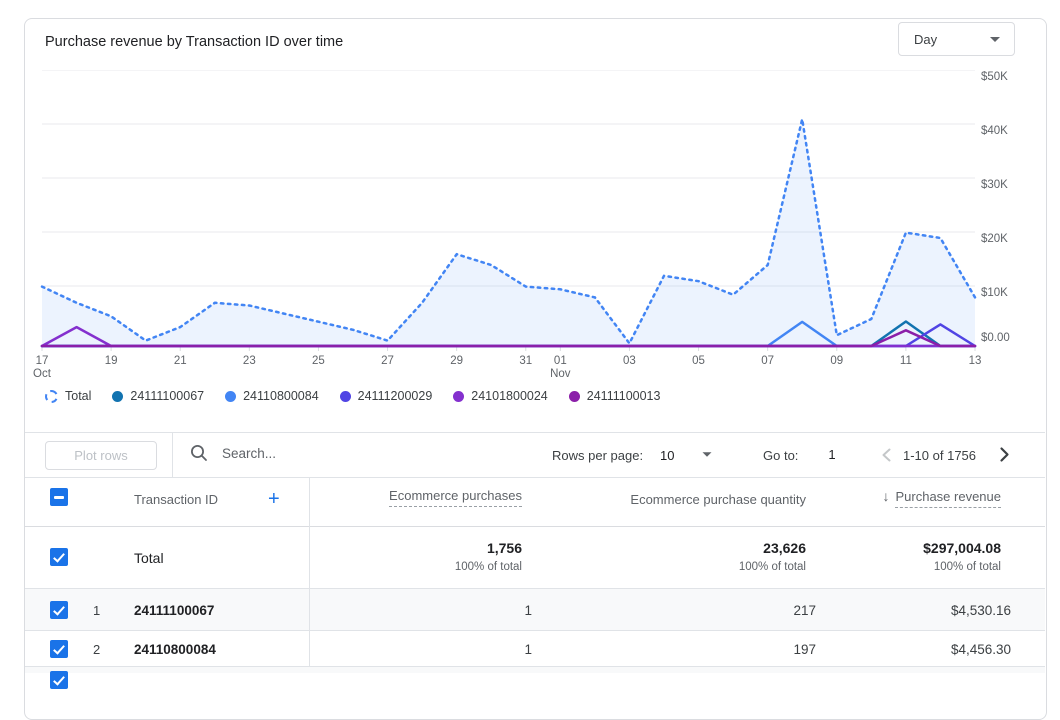 The width and height of the screenshot is (1060, 720). I want to click on x-axis-label: 19, so click(111, 361).